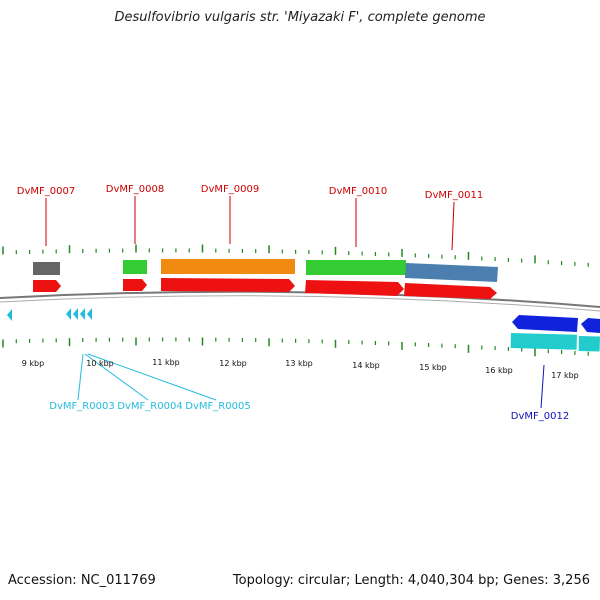  I want to click on genome-backbone-inner, so click(300, 303).